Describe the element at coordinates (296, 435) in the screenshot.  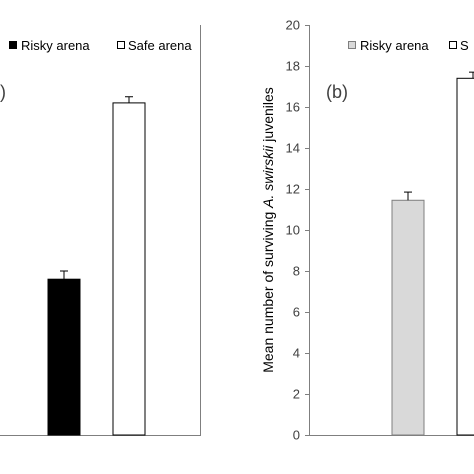
I see `y-tick-label: 0` at that location.